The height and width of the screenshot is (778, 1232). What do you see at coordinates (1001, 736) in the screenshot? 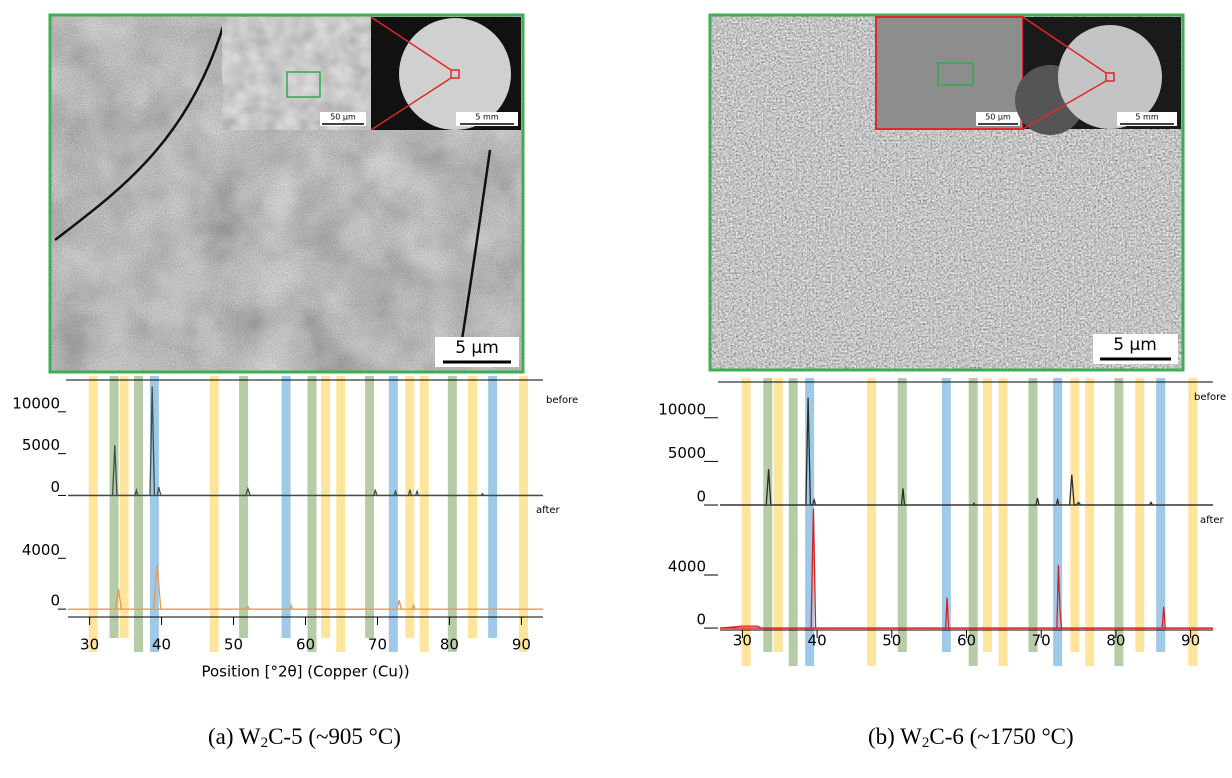
I see `caption-text: C-6 (~1750 °C)` at bounding box center [1001, 736].